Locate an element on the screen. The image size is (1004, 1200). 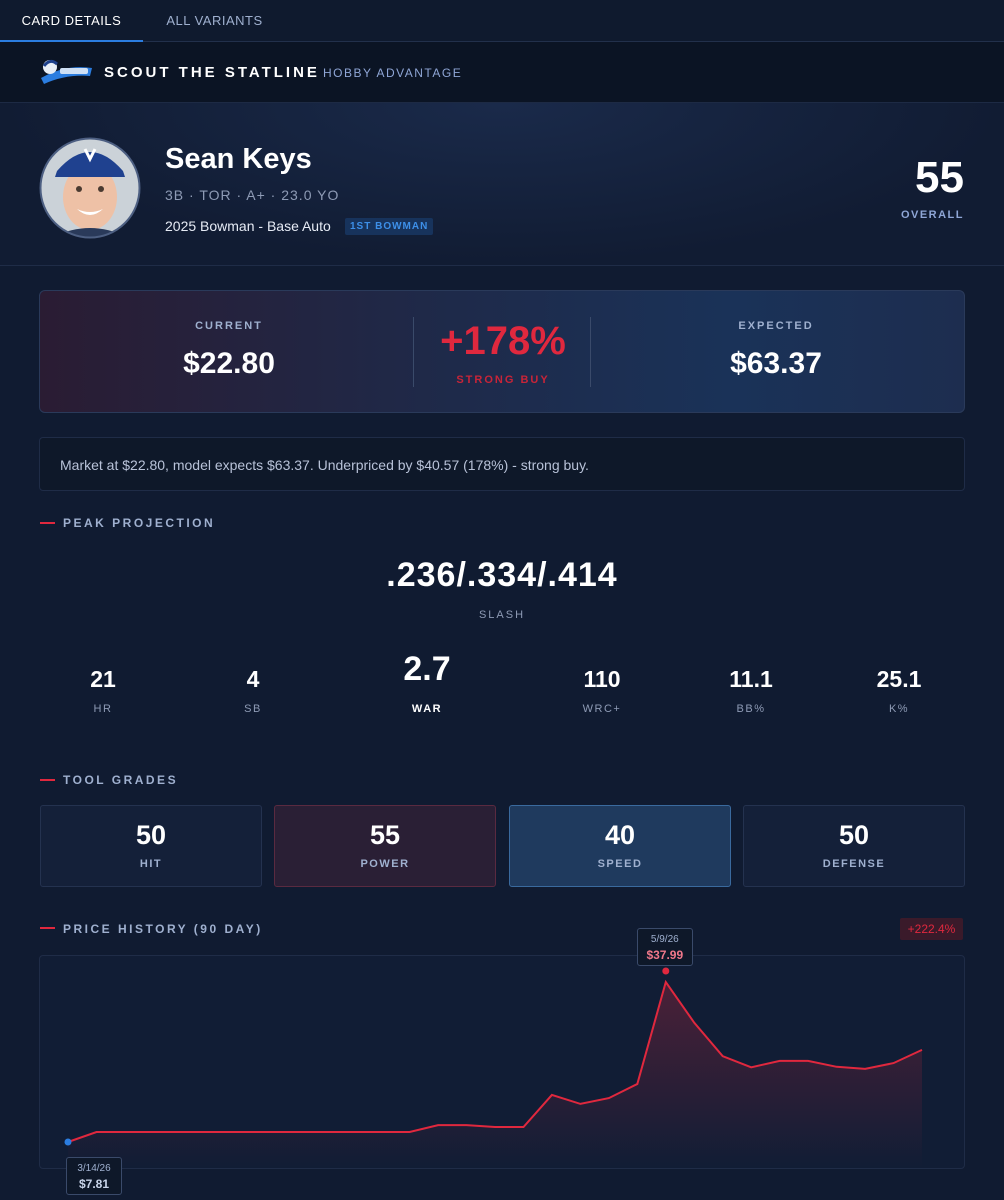
tool-grade-card: 40 SPEED is located at coordinates (620, 846).